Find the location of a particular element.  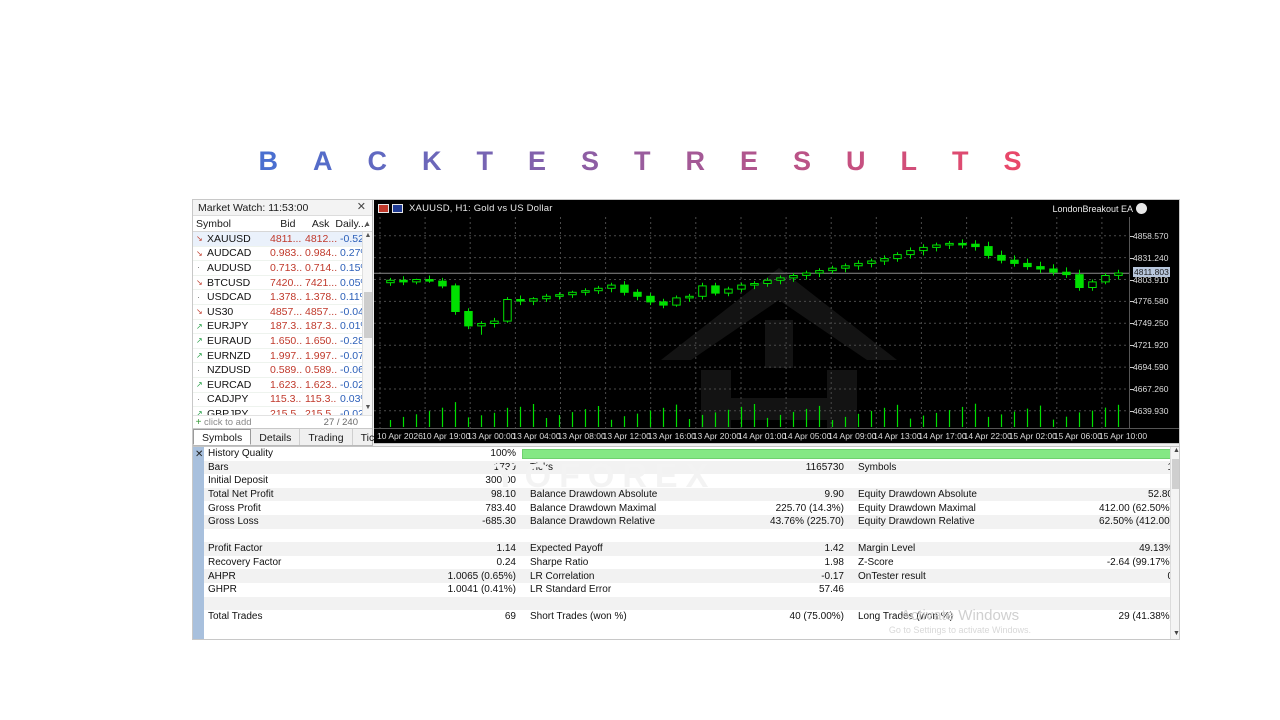

symbol-name: US30 is located at coordinates (220, 311).